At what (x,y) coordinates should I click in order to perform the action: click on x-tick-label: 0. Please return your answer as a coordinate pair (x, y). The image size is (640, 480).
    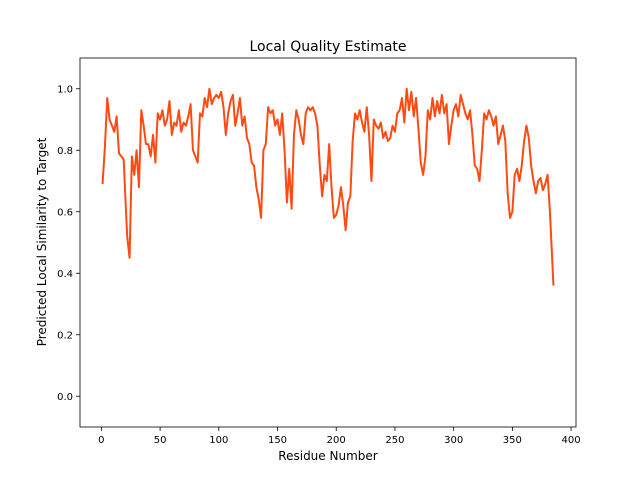
    Looking at the image, I should click on (101, 440).